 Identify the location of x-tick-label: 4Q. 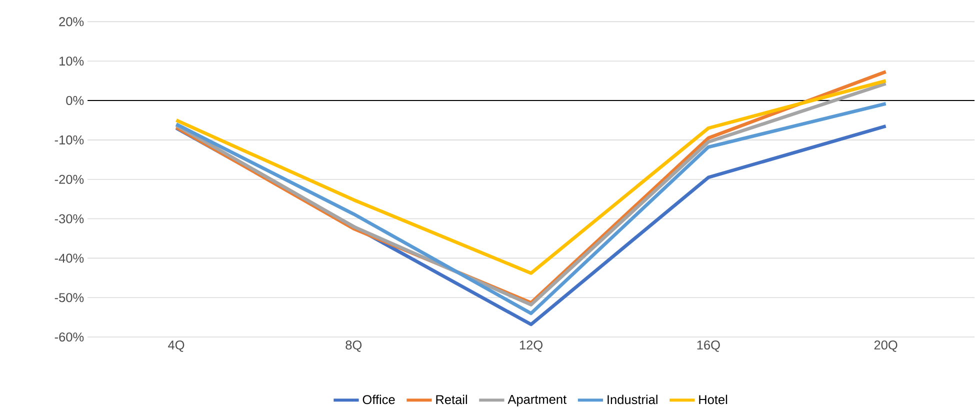
(176, 346).